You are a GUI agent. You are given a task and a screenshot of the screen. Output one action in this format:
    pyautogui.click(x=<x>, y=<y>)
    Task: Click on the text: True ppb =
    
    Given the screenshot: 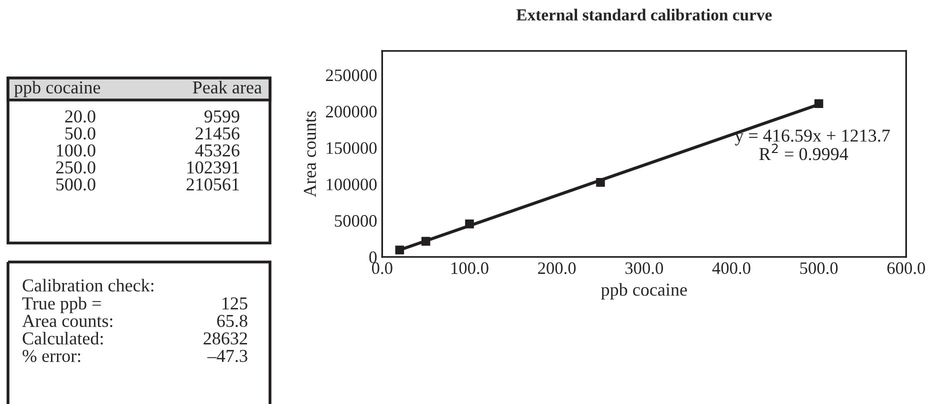 What is the action you would take?
    pyautogui.click(x=61, y=305)
    